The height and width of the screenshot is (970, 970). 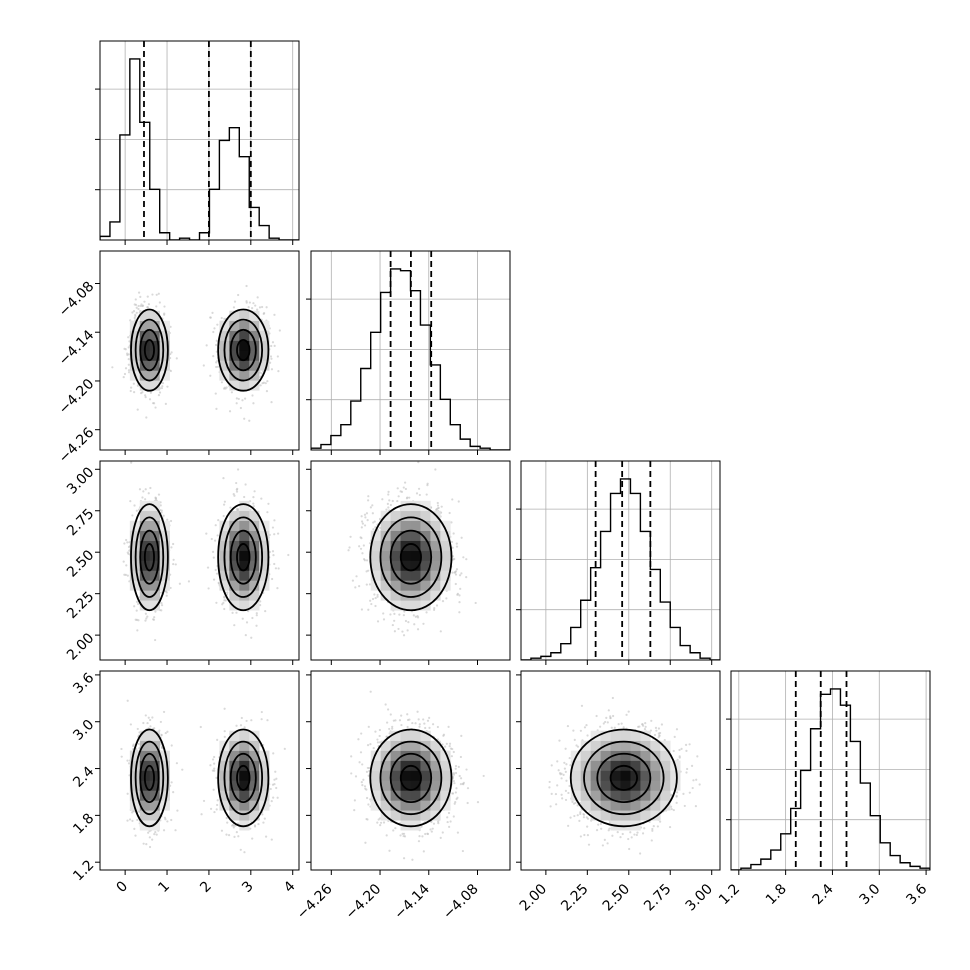 I want to click on axes-frame, so click(x=199, y=560).